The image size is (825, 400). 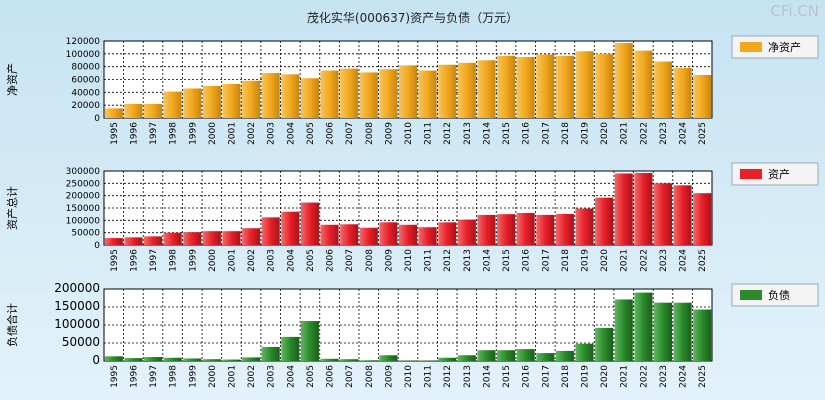 What do you see at coordinates (664, 376) in the screenshot?
I see `x-tick-label: 2023` at bounding box center [664, 376].